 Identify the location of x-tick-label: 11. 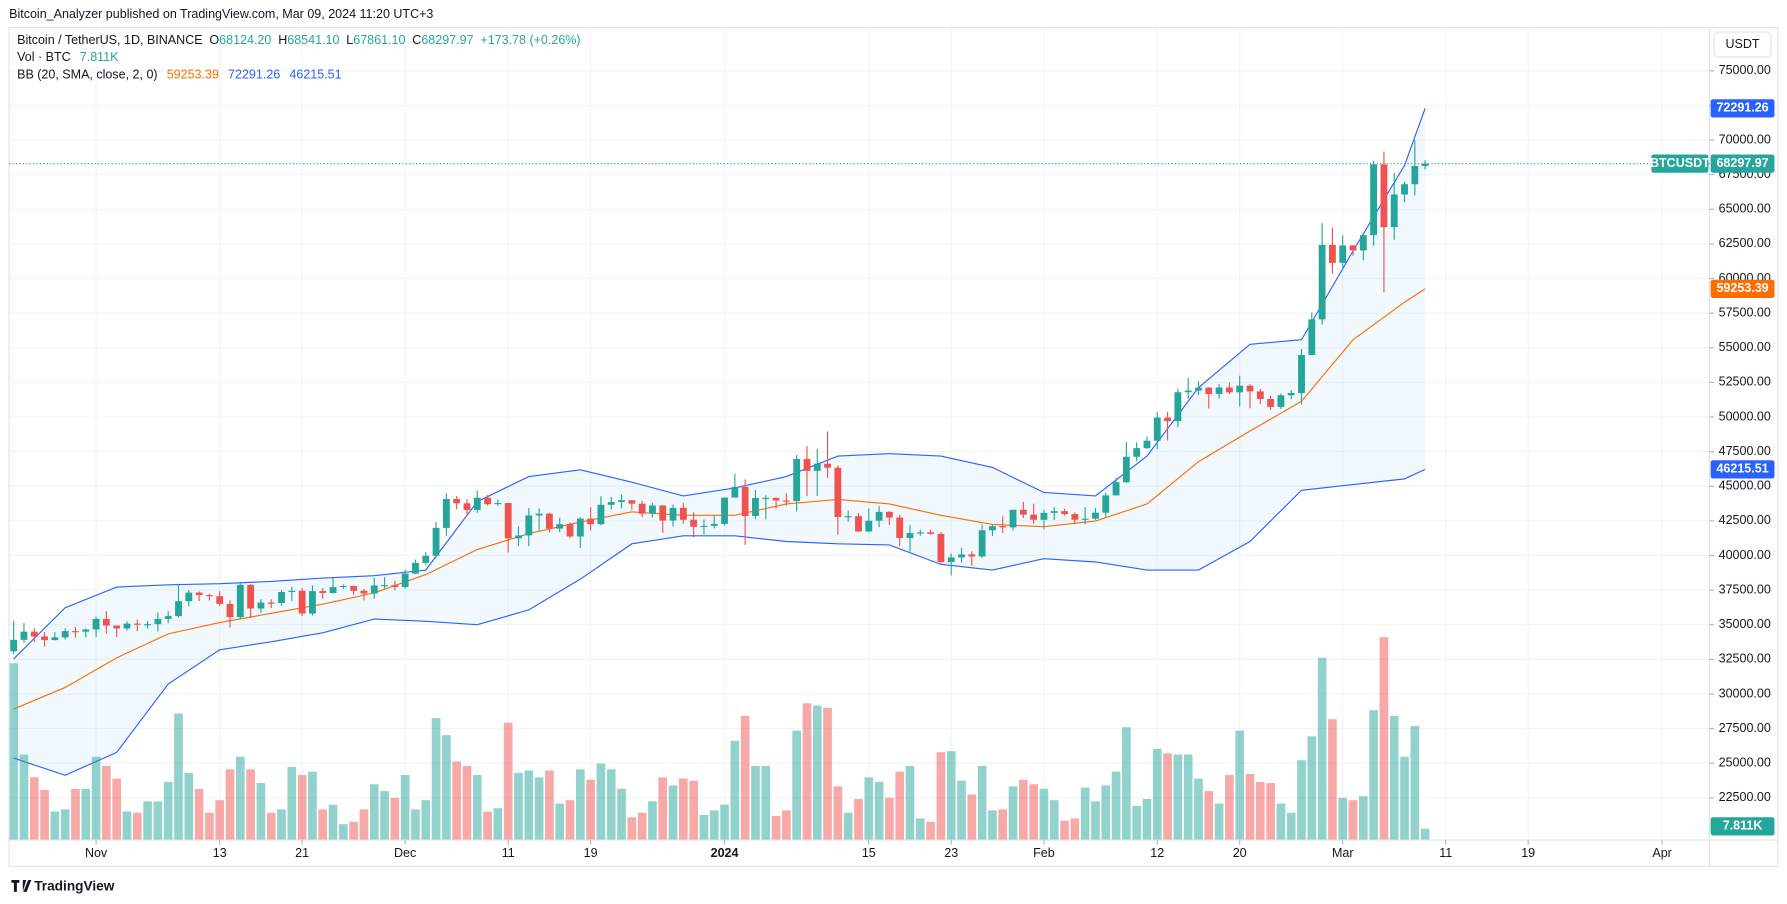
(508, 853).